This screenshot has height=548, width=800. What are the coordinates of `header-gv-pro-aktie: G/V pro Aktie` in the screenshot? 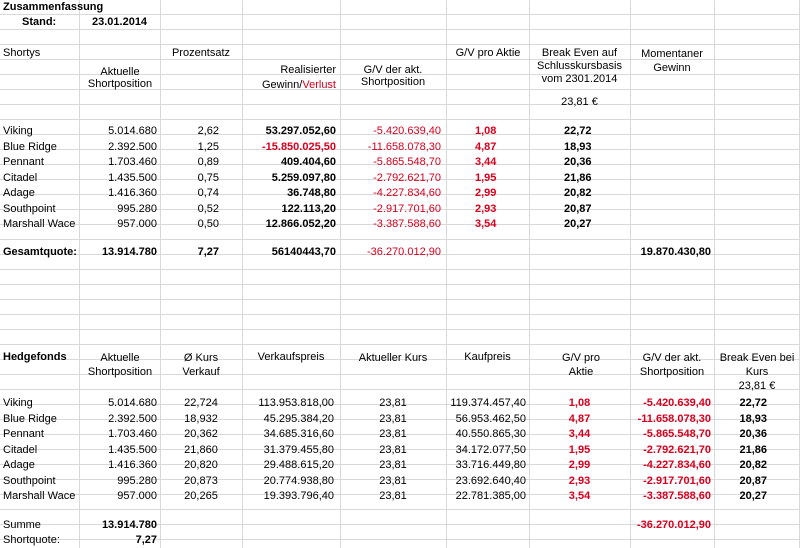 It's located at (488, 53).